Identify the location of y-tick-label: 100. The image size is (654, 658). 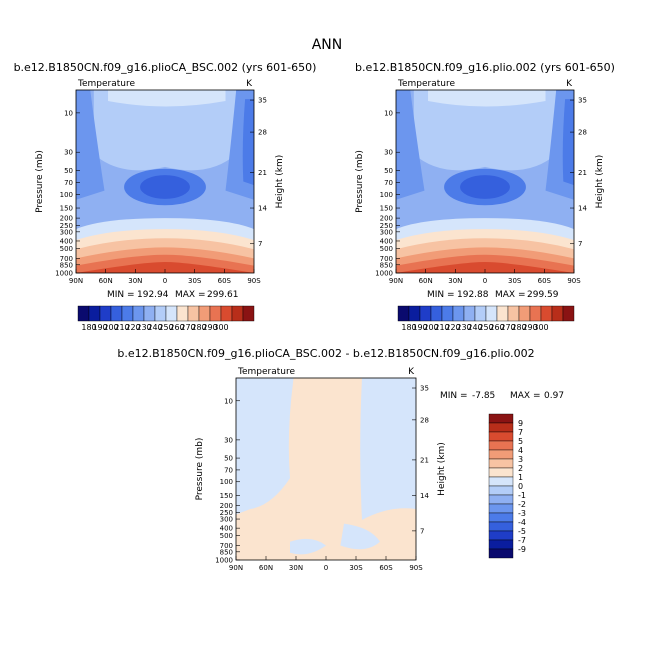
(66, 195).